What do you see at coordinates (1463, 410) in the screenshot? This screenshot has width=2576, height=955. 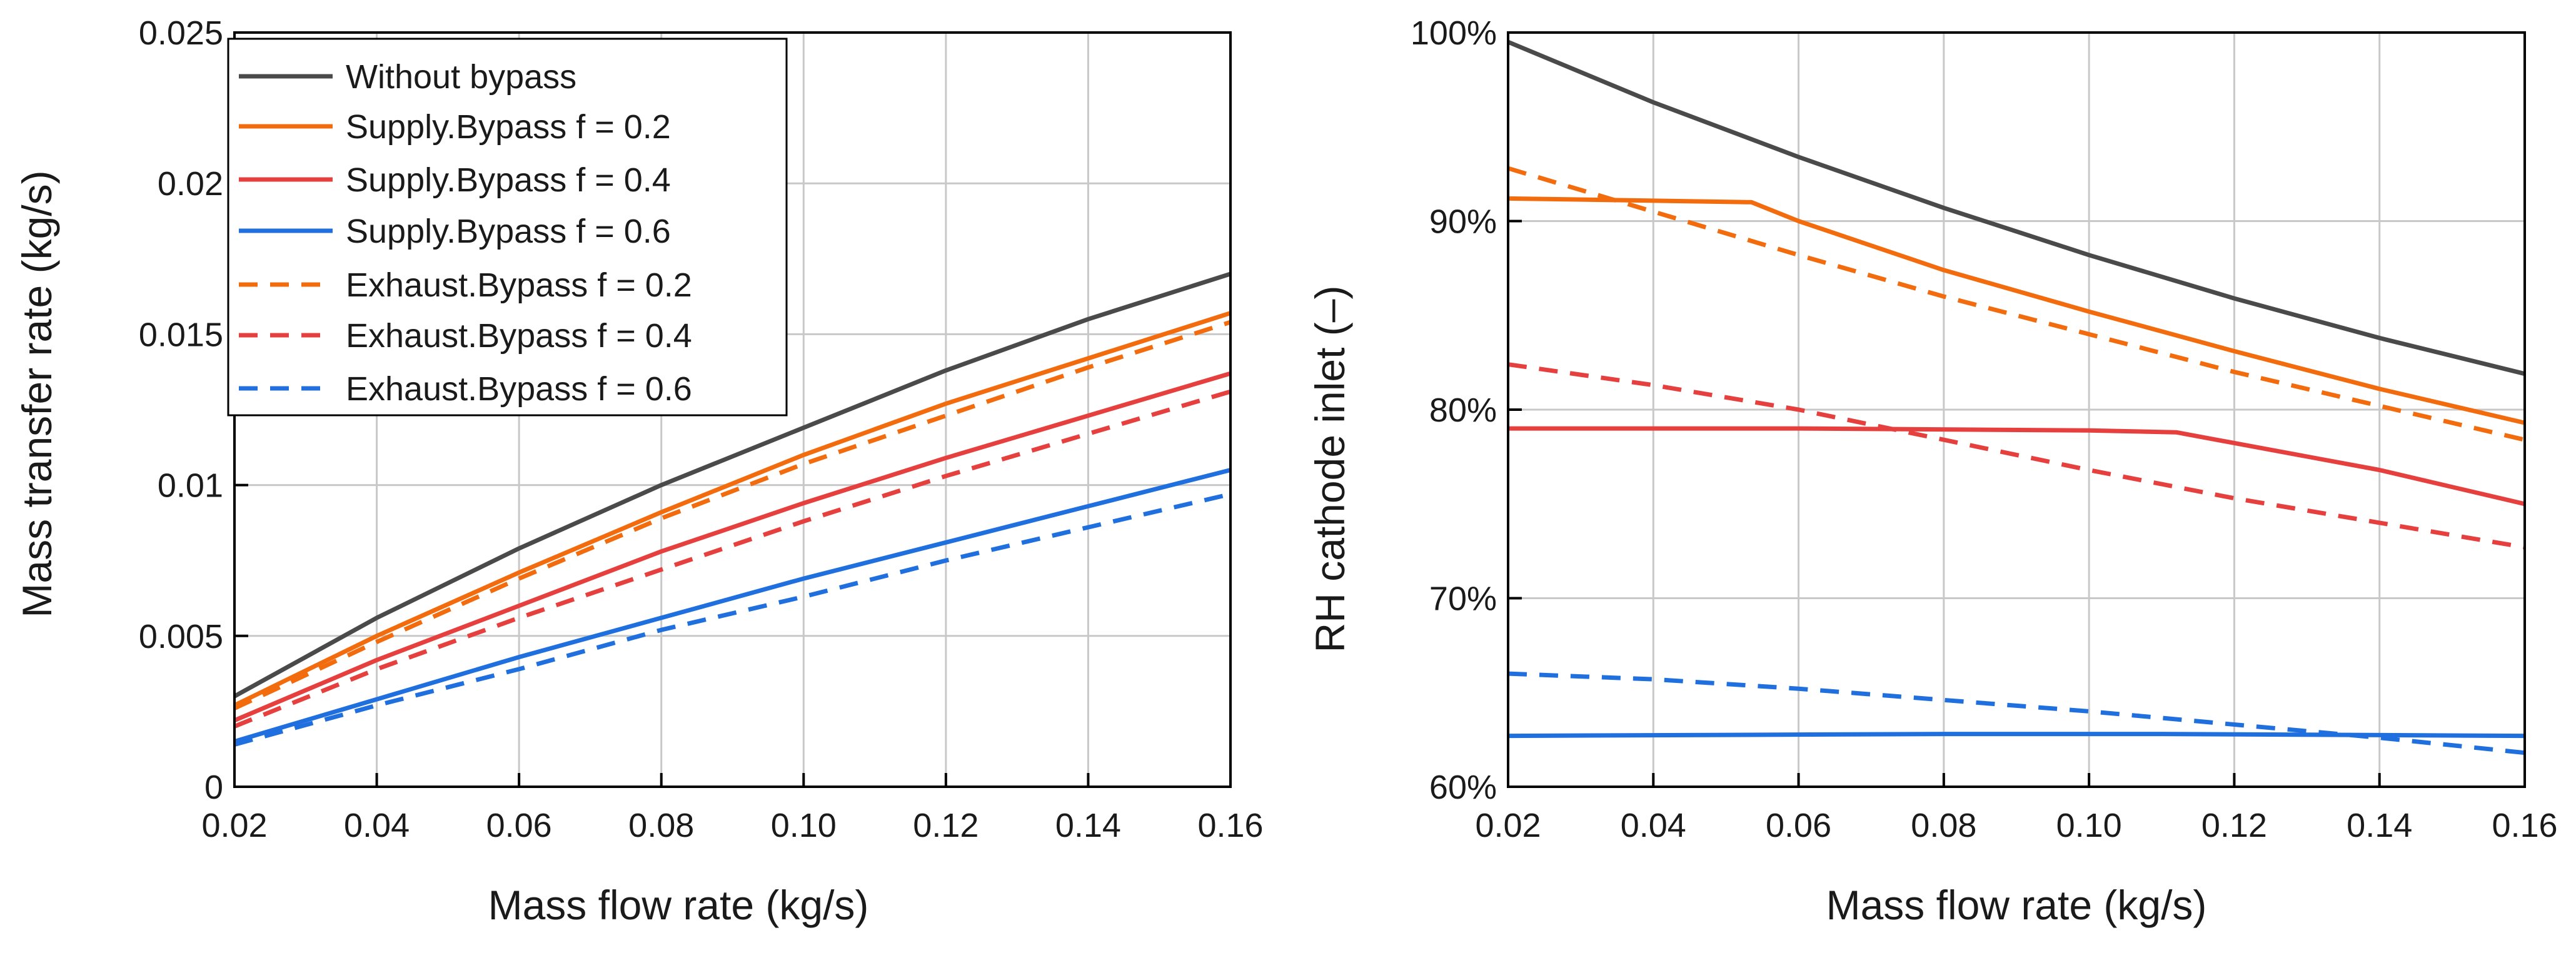 I see `right-y-tick-label: 80%` at bounding box center [1463, 410].